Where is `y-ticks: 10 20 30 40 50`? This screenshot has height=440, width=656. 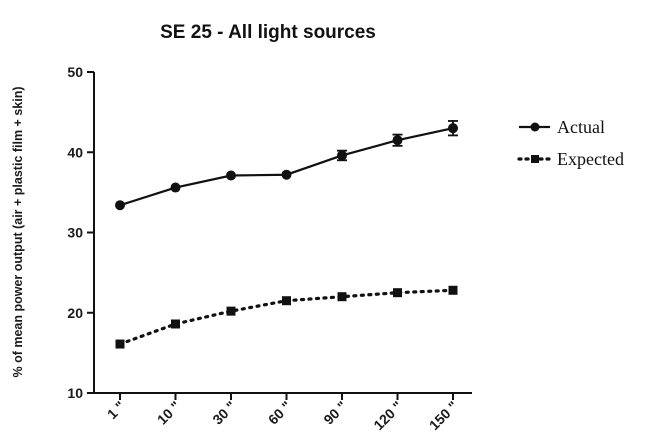 y-ticks: 10 20 30 40 50 is located at coordinates (80, 232).